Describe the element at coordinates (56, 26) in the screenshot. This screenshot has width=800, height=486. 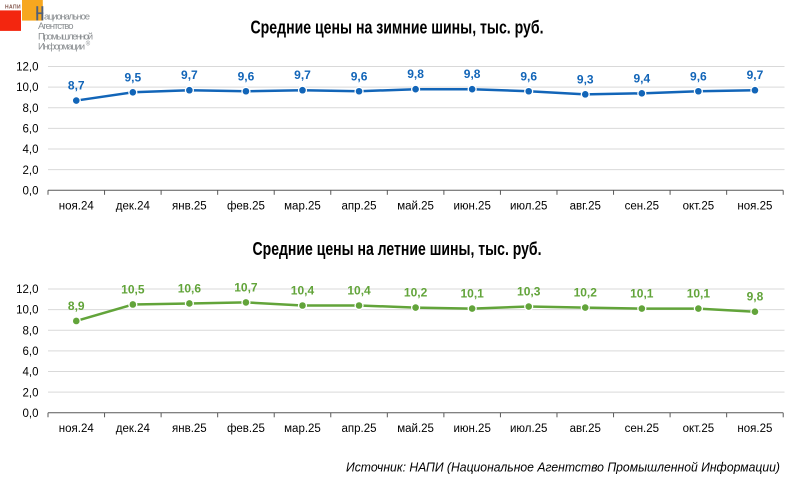
I see `svg-text: Агентство` at that location.